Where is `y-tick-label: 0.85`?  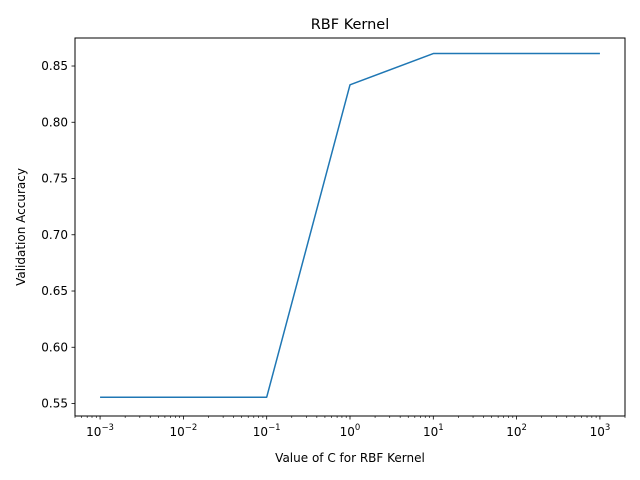
y-tick-label: 0.85 is located at coordinates (54, 66).